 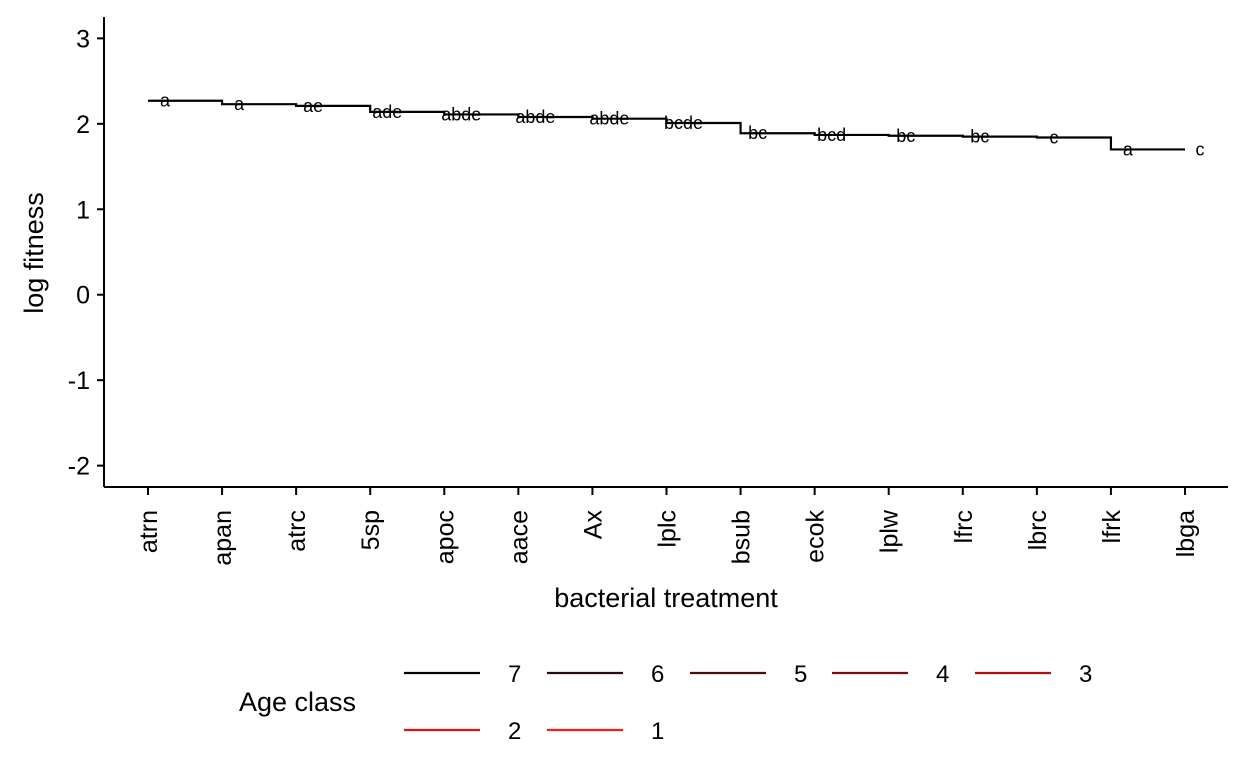 I want to click on y-axis-label: log fitness, so click(x=34, y=253).